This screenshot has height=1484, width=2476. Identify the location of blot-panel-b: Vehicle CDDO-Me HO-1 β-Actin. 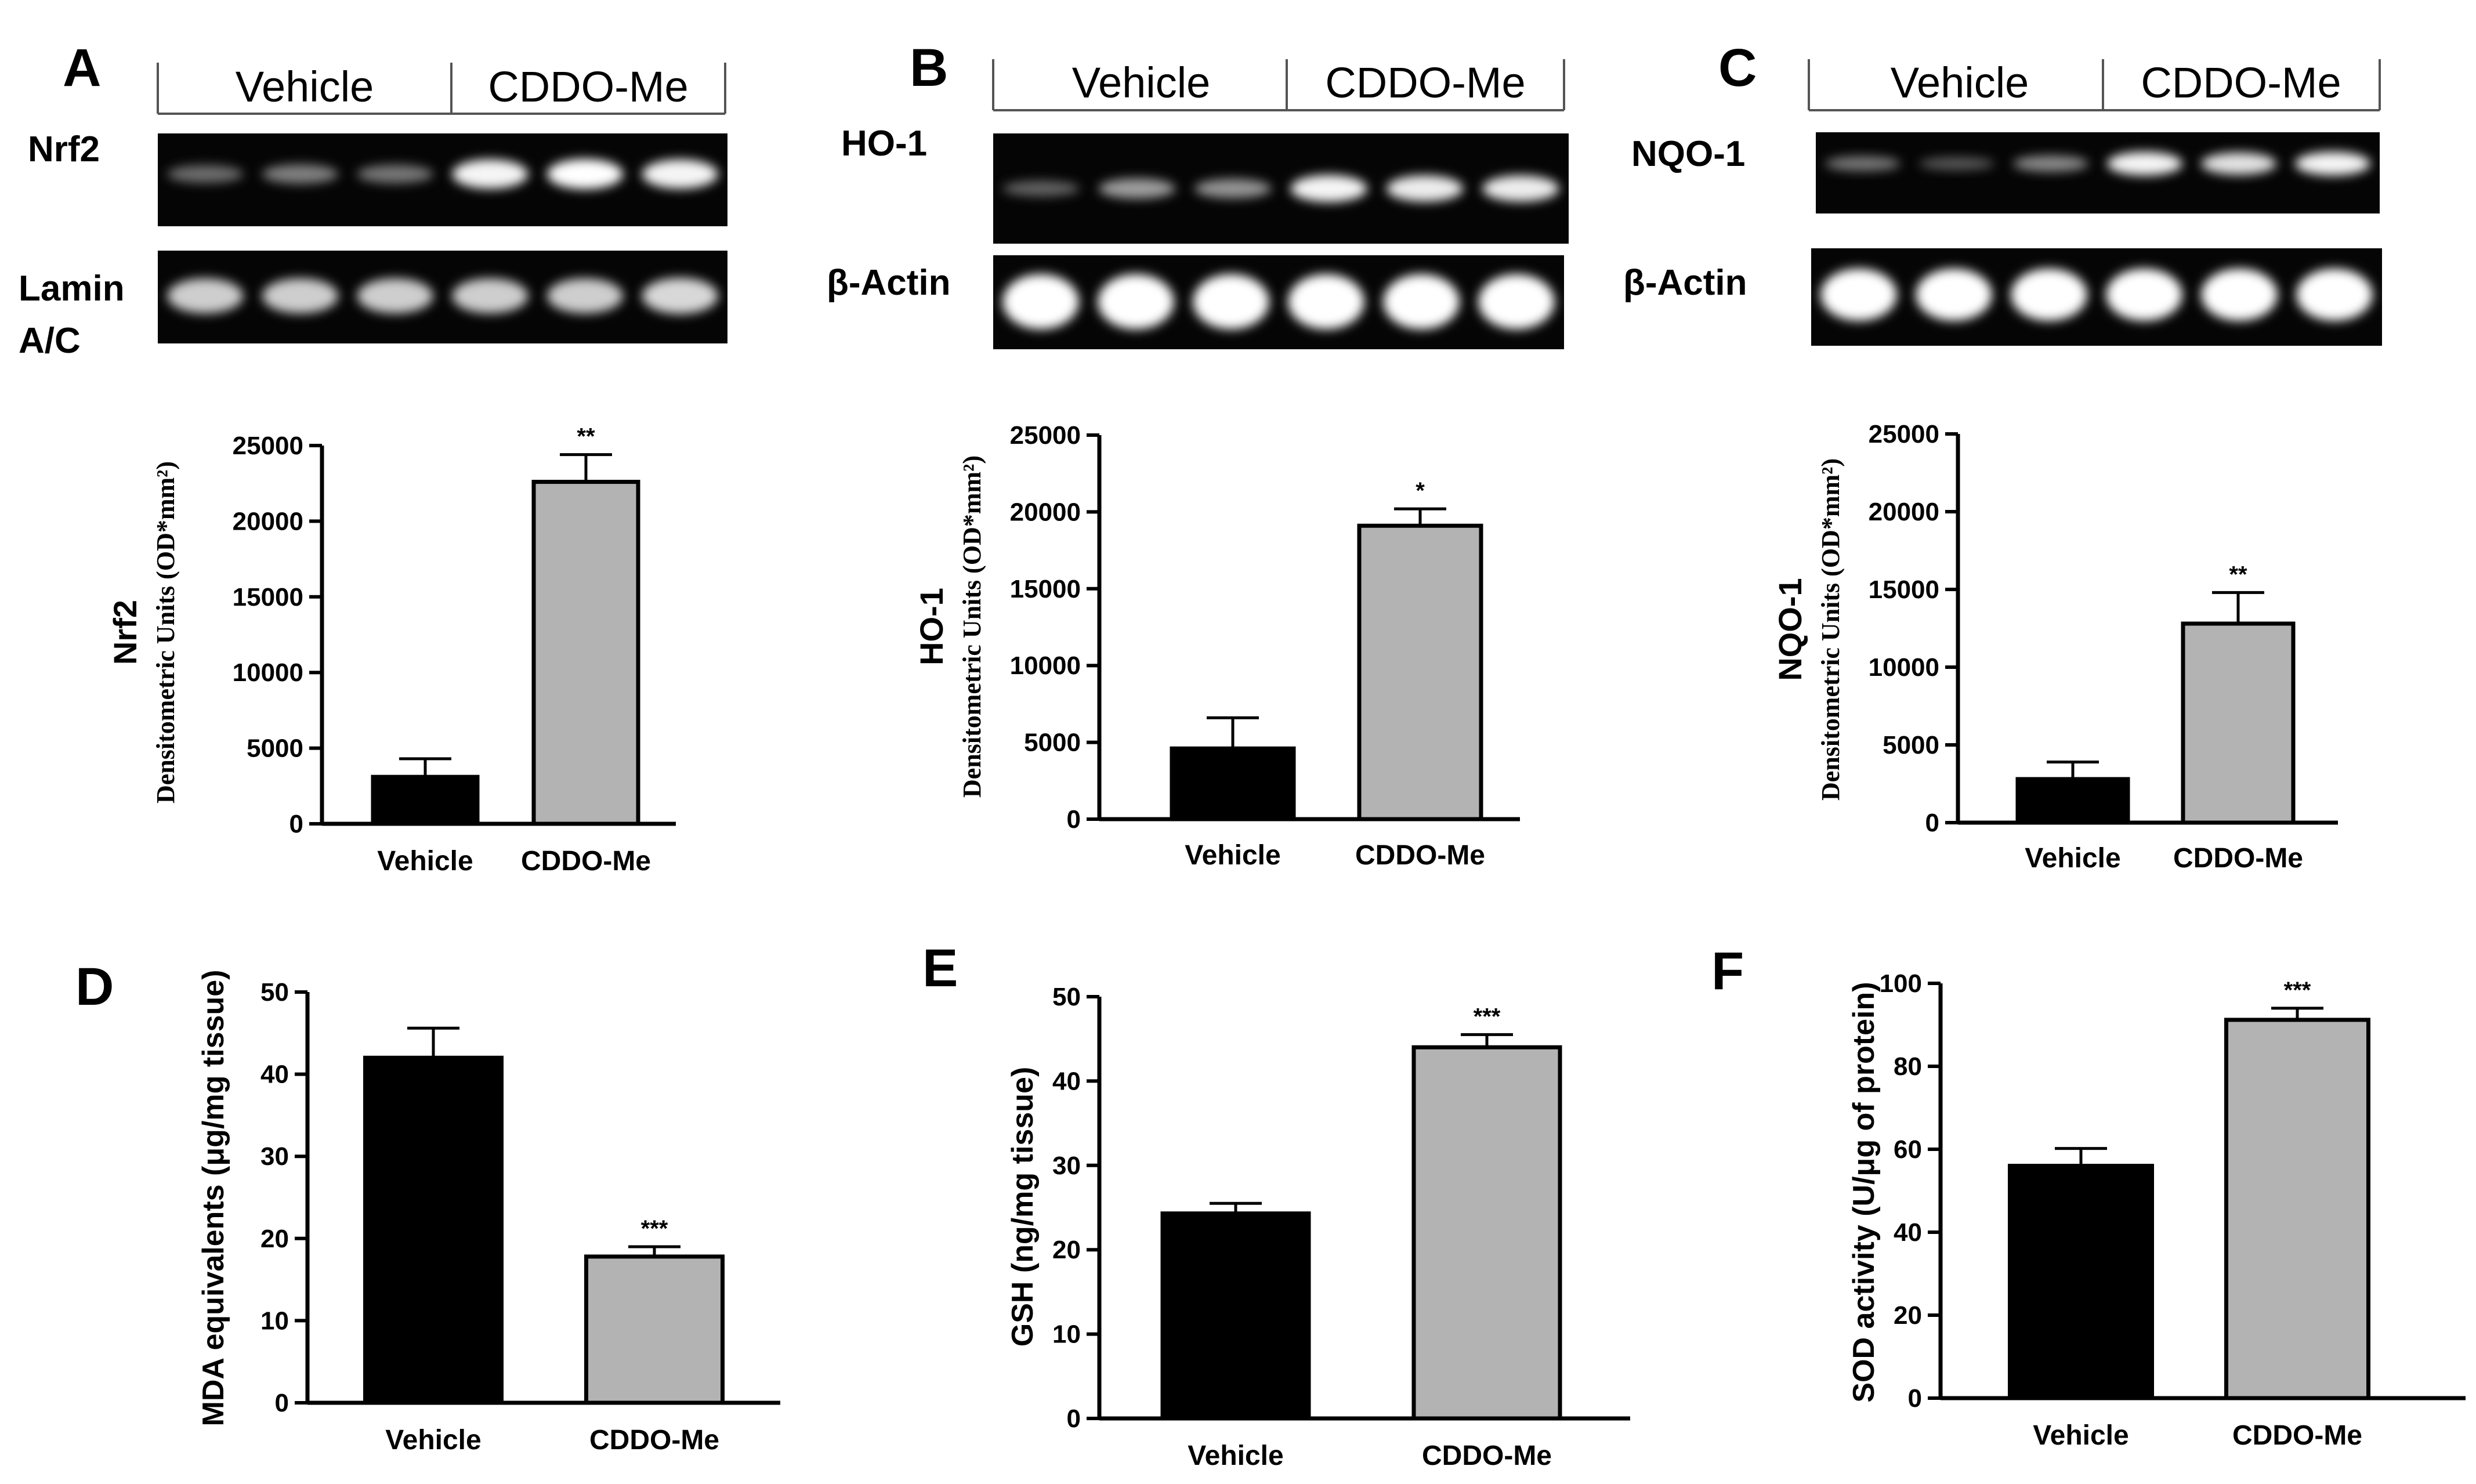
(1198, 204).